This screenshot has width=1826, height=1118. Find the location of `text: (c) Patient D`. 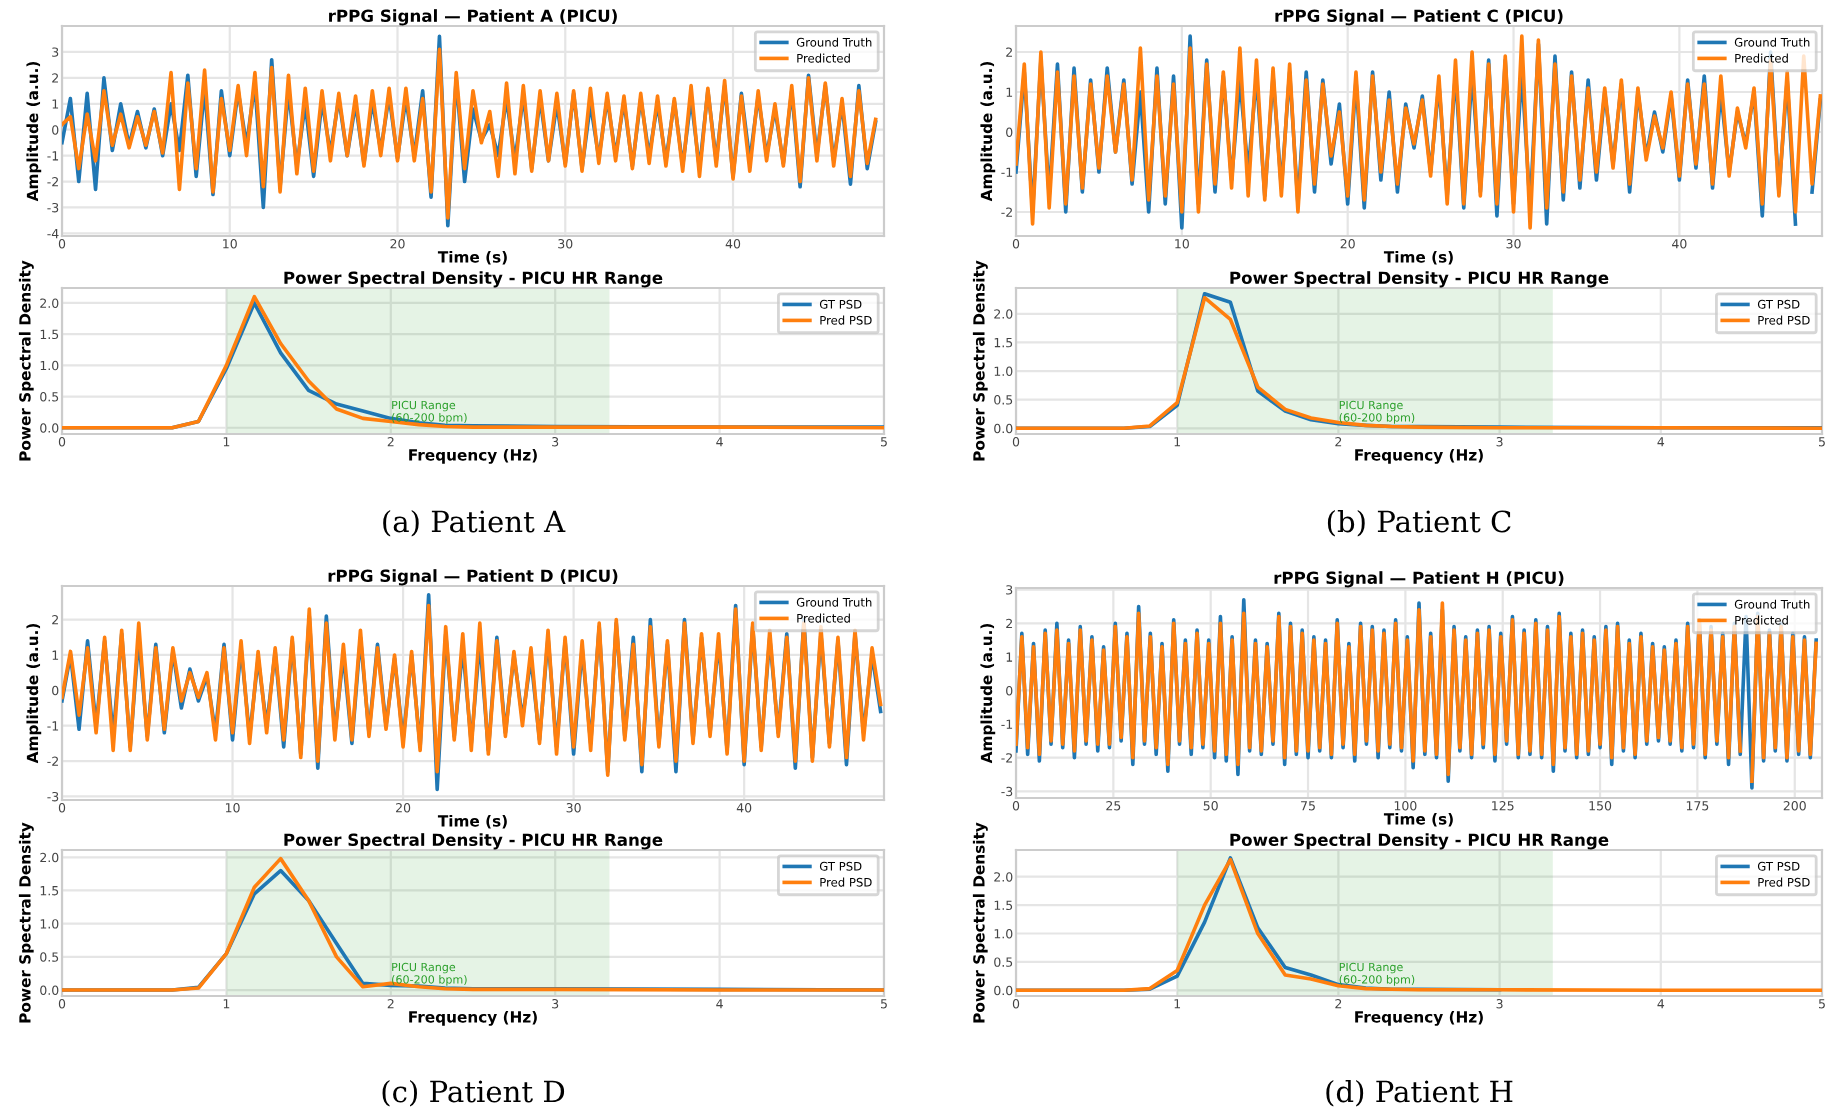

text: (c) Patient D is located at coordinates (473, 1093).